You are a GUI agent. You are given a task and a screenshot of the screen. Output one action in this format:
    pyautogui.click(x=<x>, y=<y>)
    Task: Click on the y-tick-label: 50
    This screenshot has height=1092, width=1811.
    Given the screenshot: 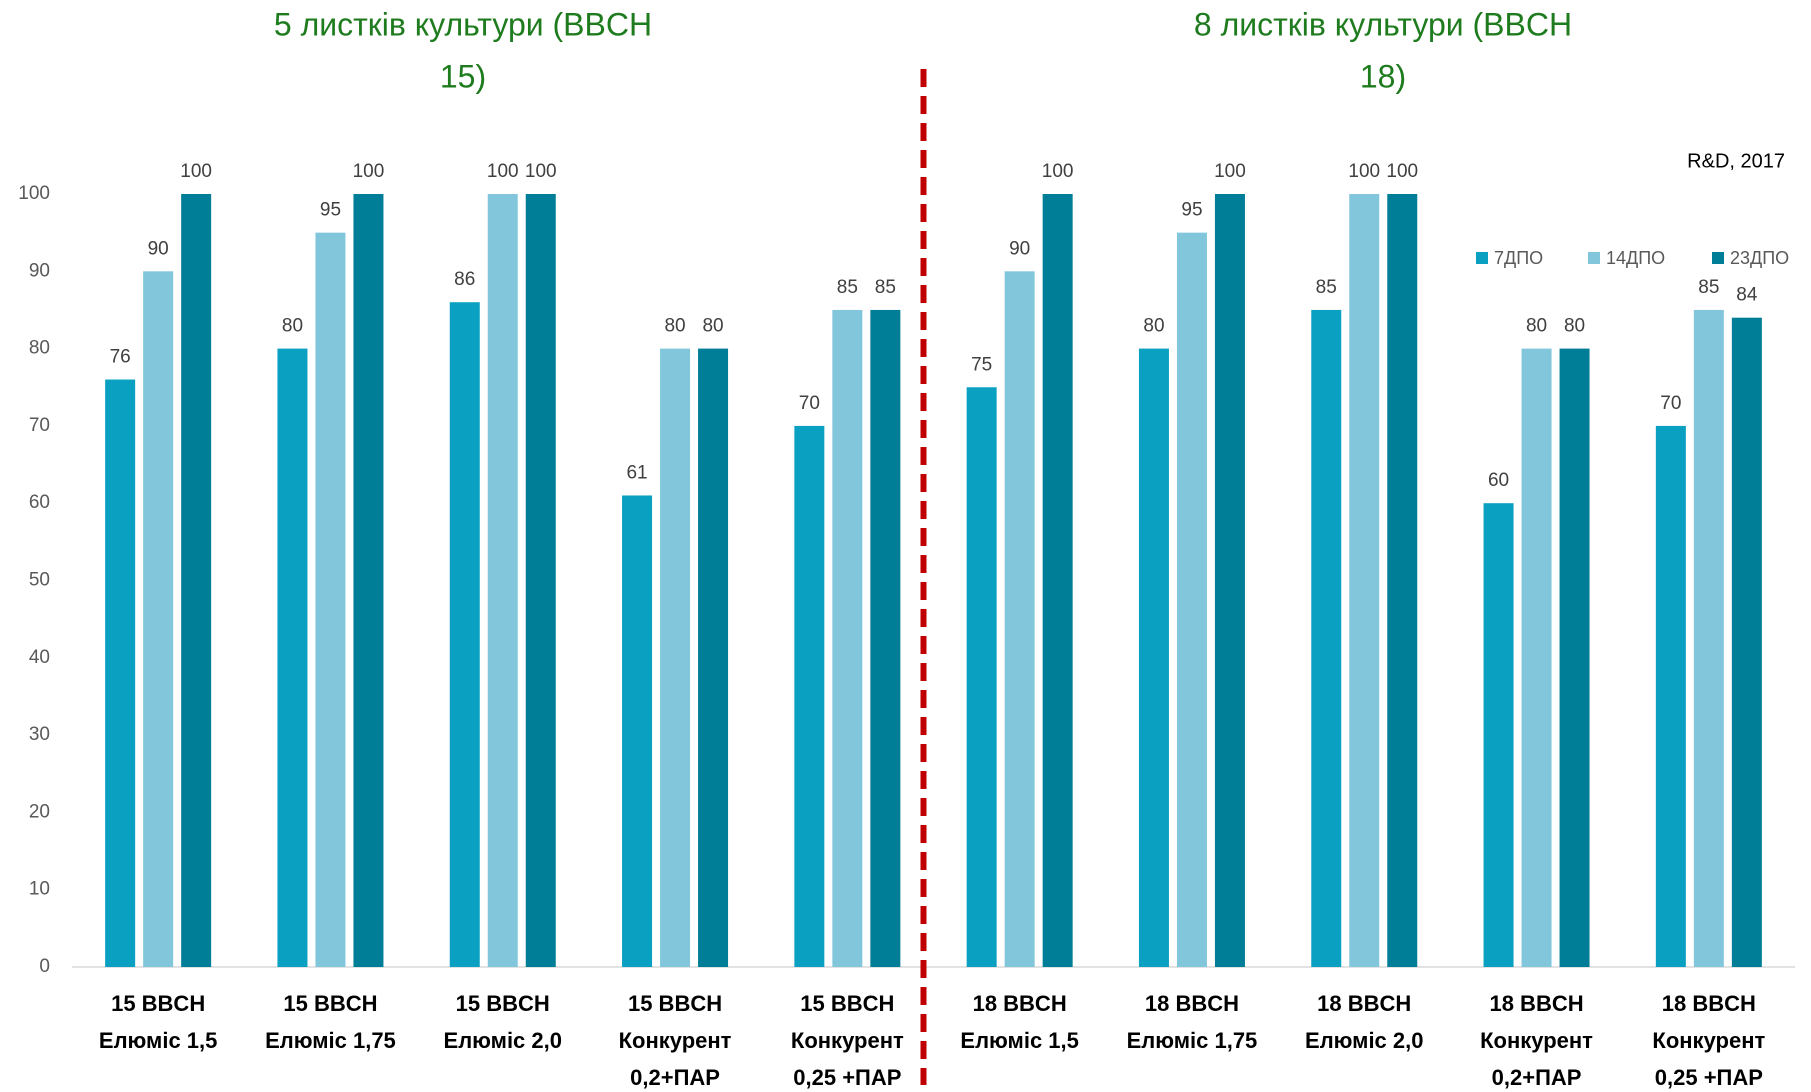 What is the action you would take?
    pyautogui.click(x=39, y=580)
    